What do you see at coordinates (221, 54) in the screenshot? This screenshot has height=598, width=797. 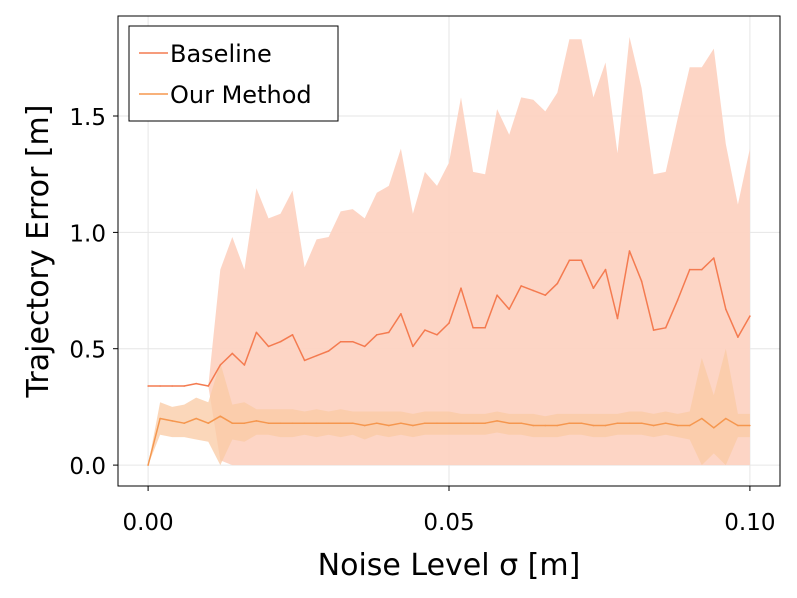 I see `legend-label-baseline: Baseline` at bounding box center [221, 54].